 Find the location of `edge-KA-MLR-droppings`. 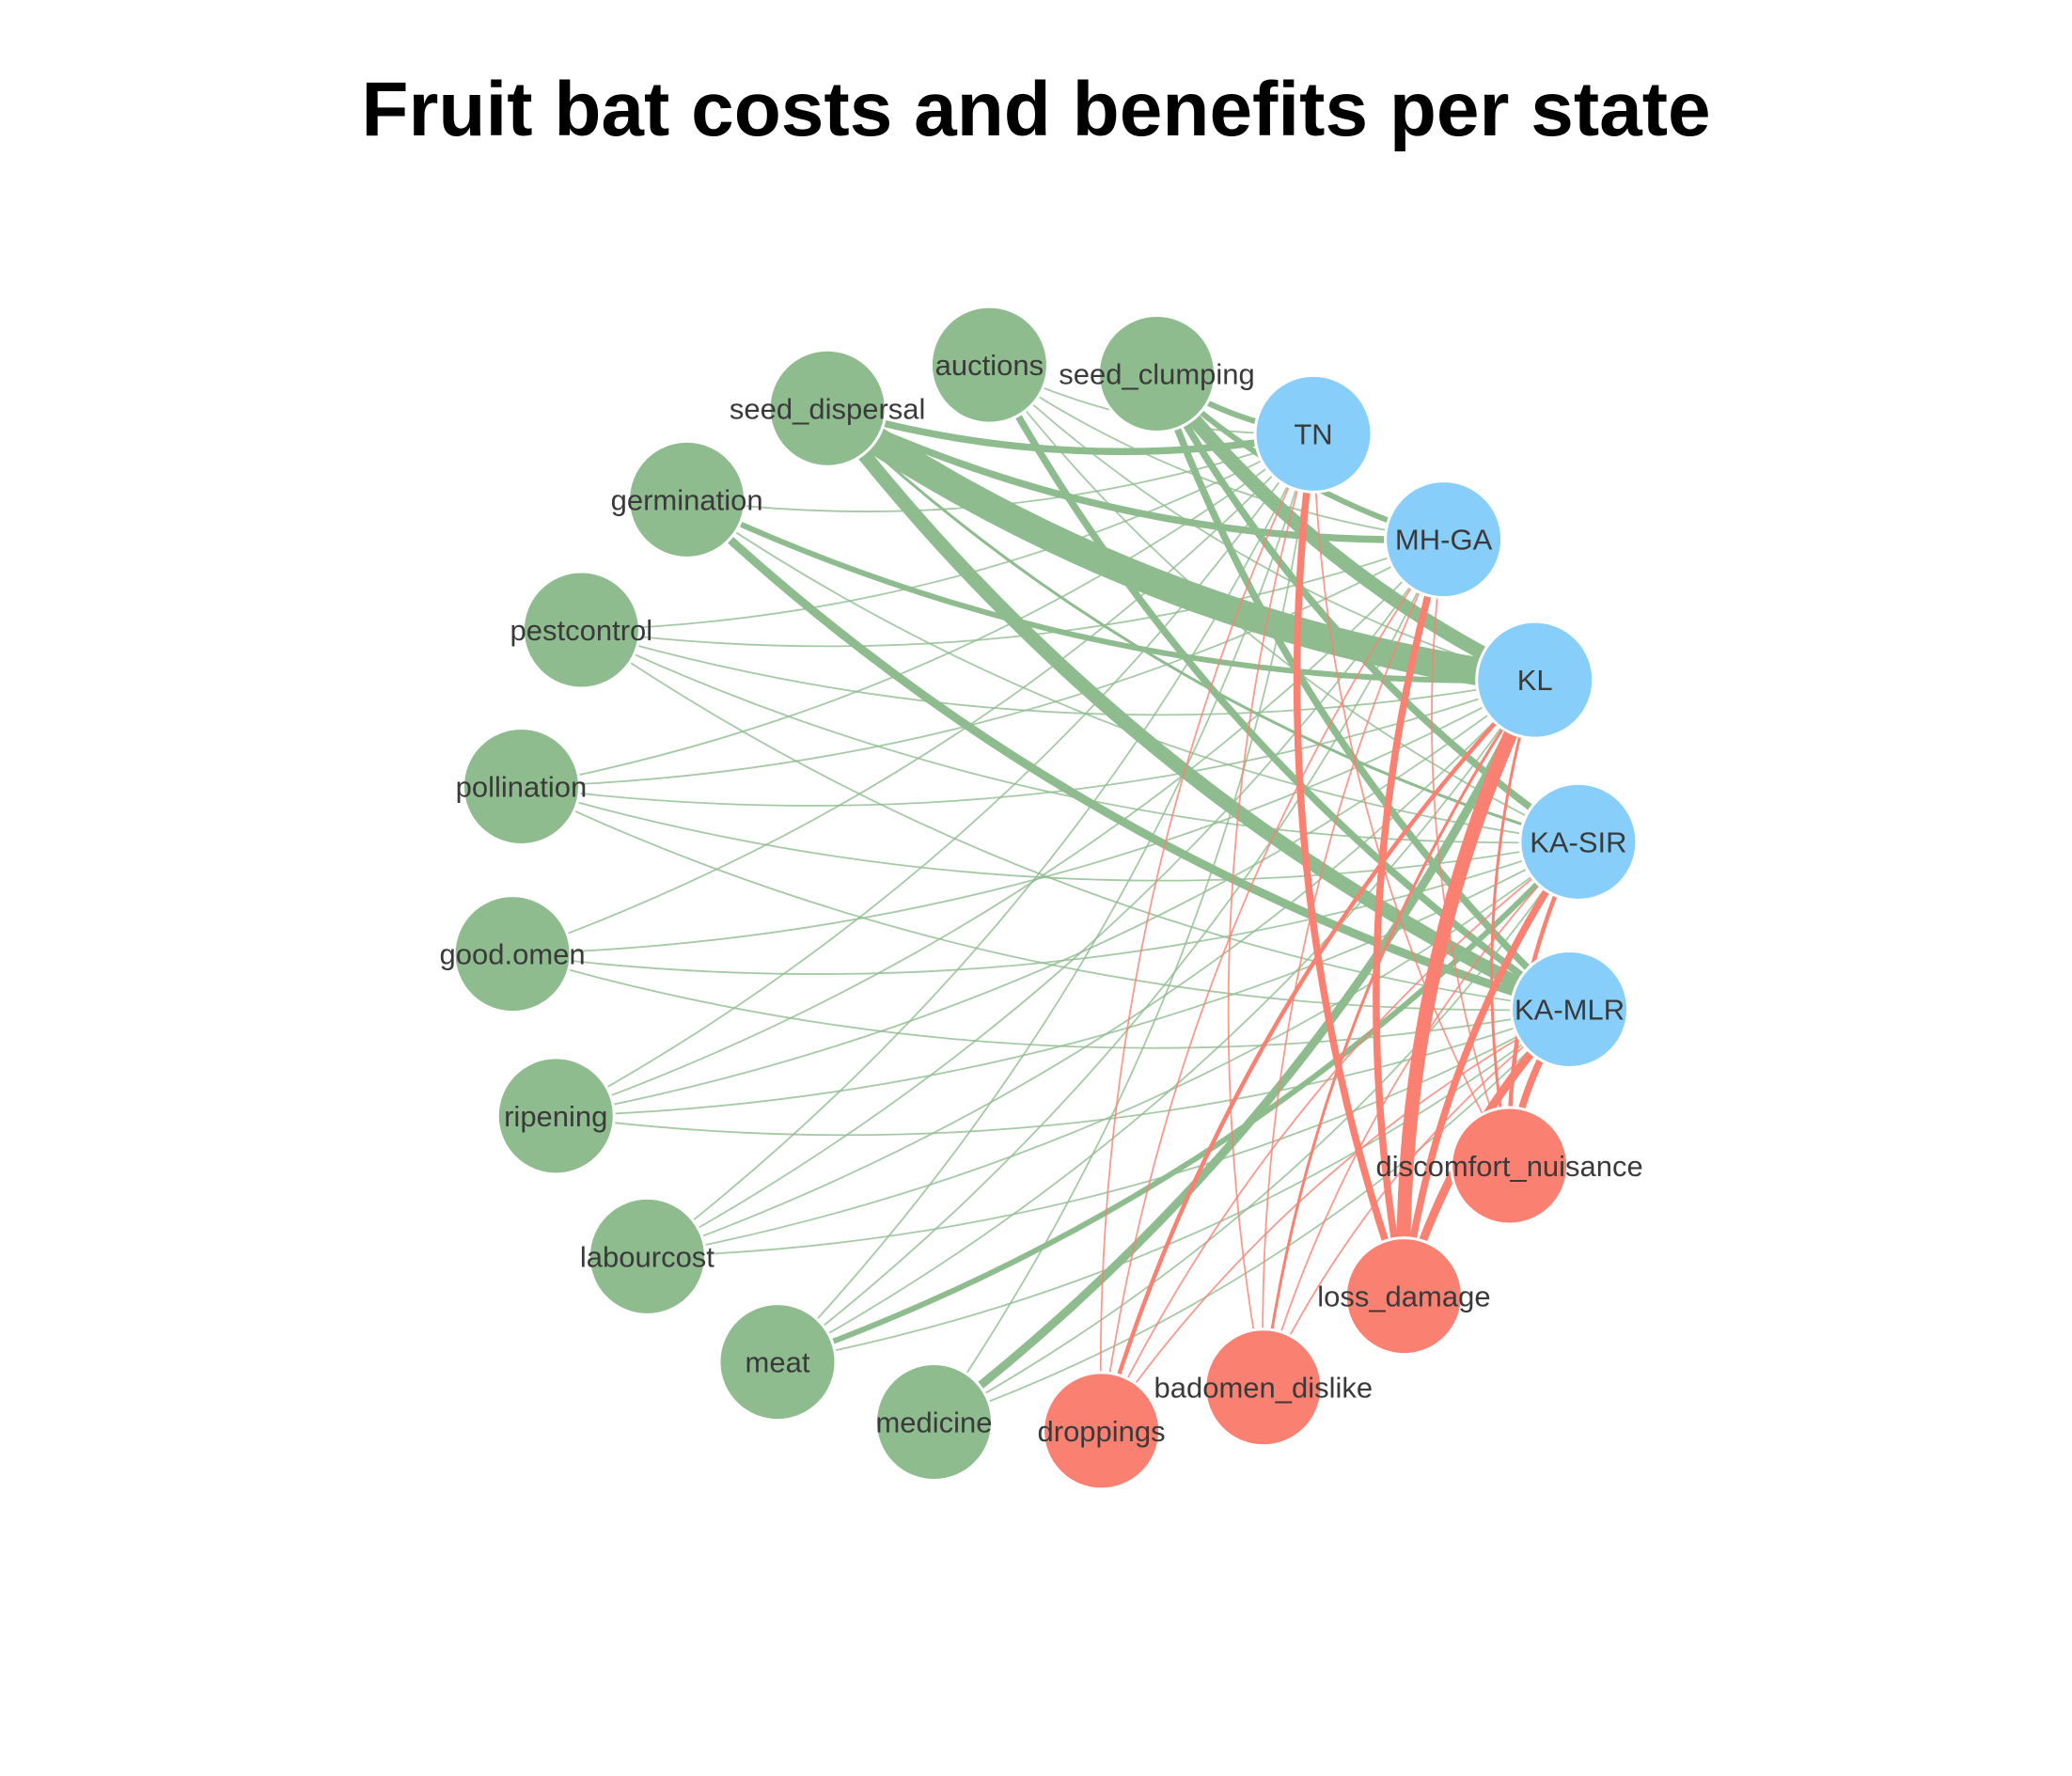

edge-KA-MLR-droppings is located at coordinates (1335, 1220).